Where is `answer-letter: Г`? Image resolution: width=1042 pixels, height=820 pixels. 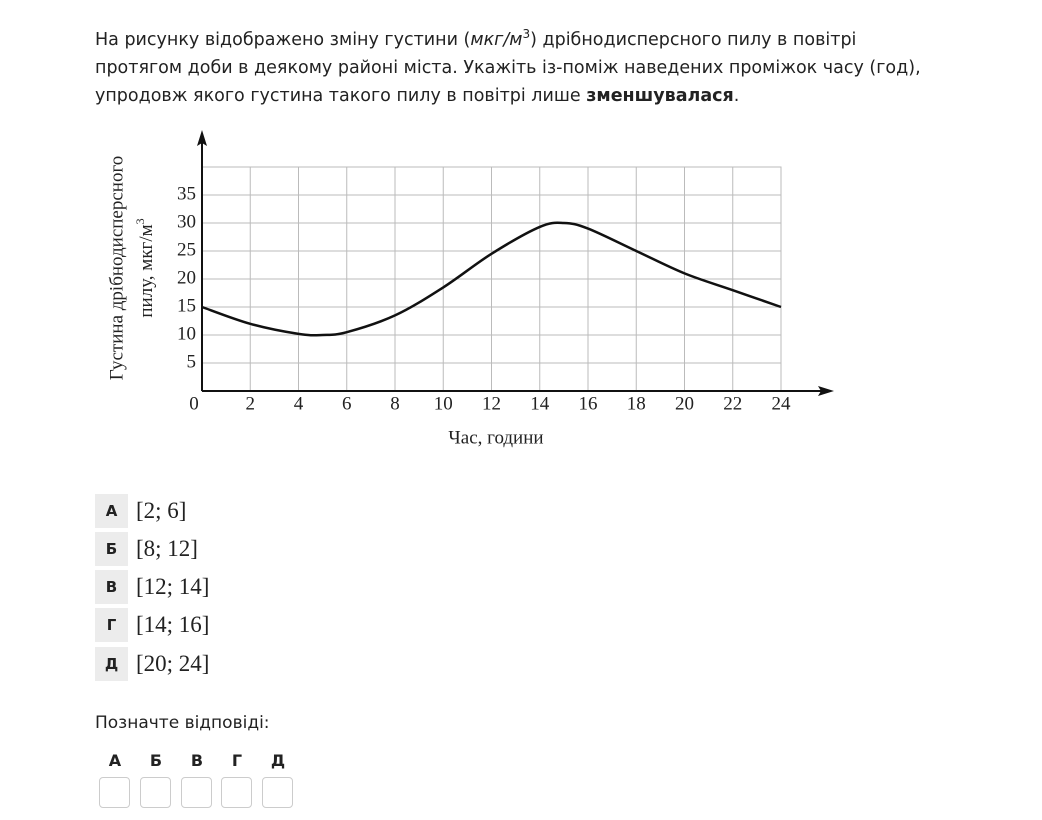 answer-letter: Г is located at coordinates (237, 760).